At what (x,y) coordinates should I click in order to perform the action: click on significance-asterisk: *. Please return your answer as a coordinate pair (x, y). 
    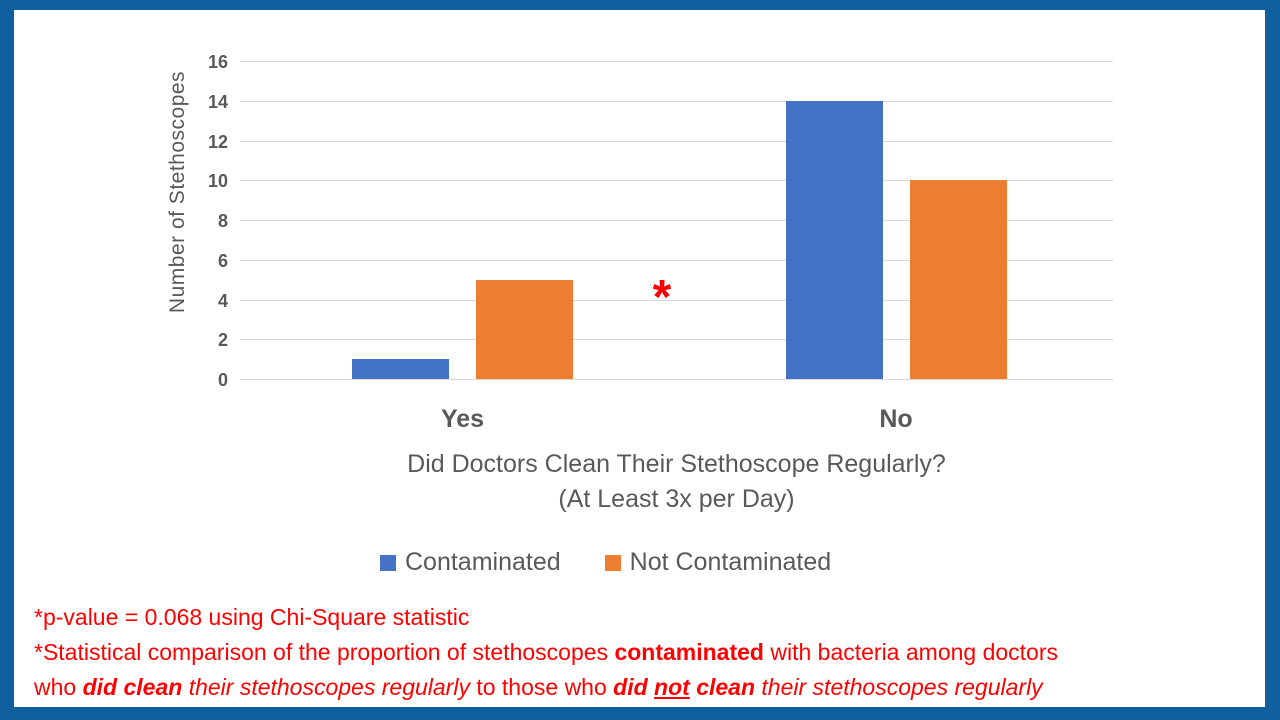
    Looking at the image, I should click on (662, 297).